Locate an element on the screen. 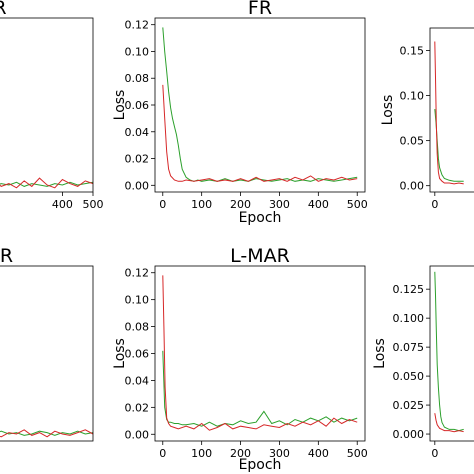 This screenshot has height=474, width=474. chart-panel-top-left: 400 500 R is located at coordinates (52, 105).